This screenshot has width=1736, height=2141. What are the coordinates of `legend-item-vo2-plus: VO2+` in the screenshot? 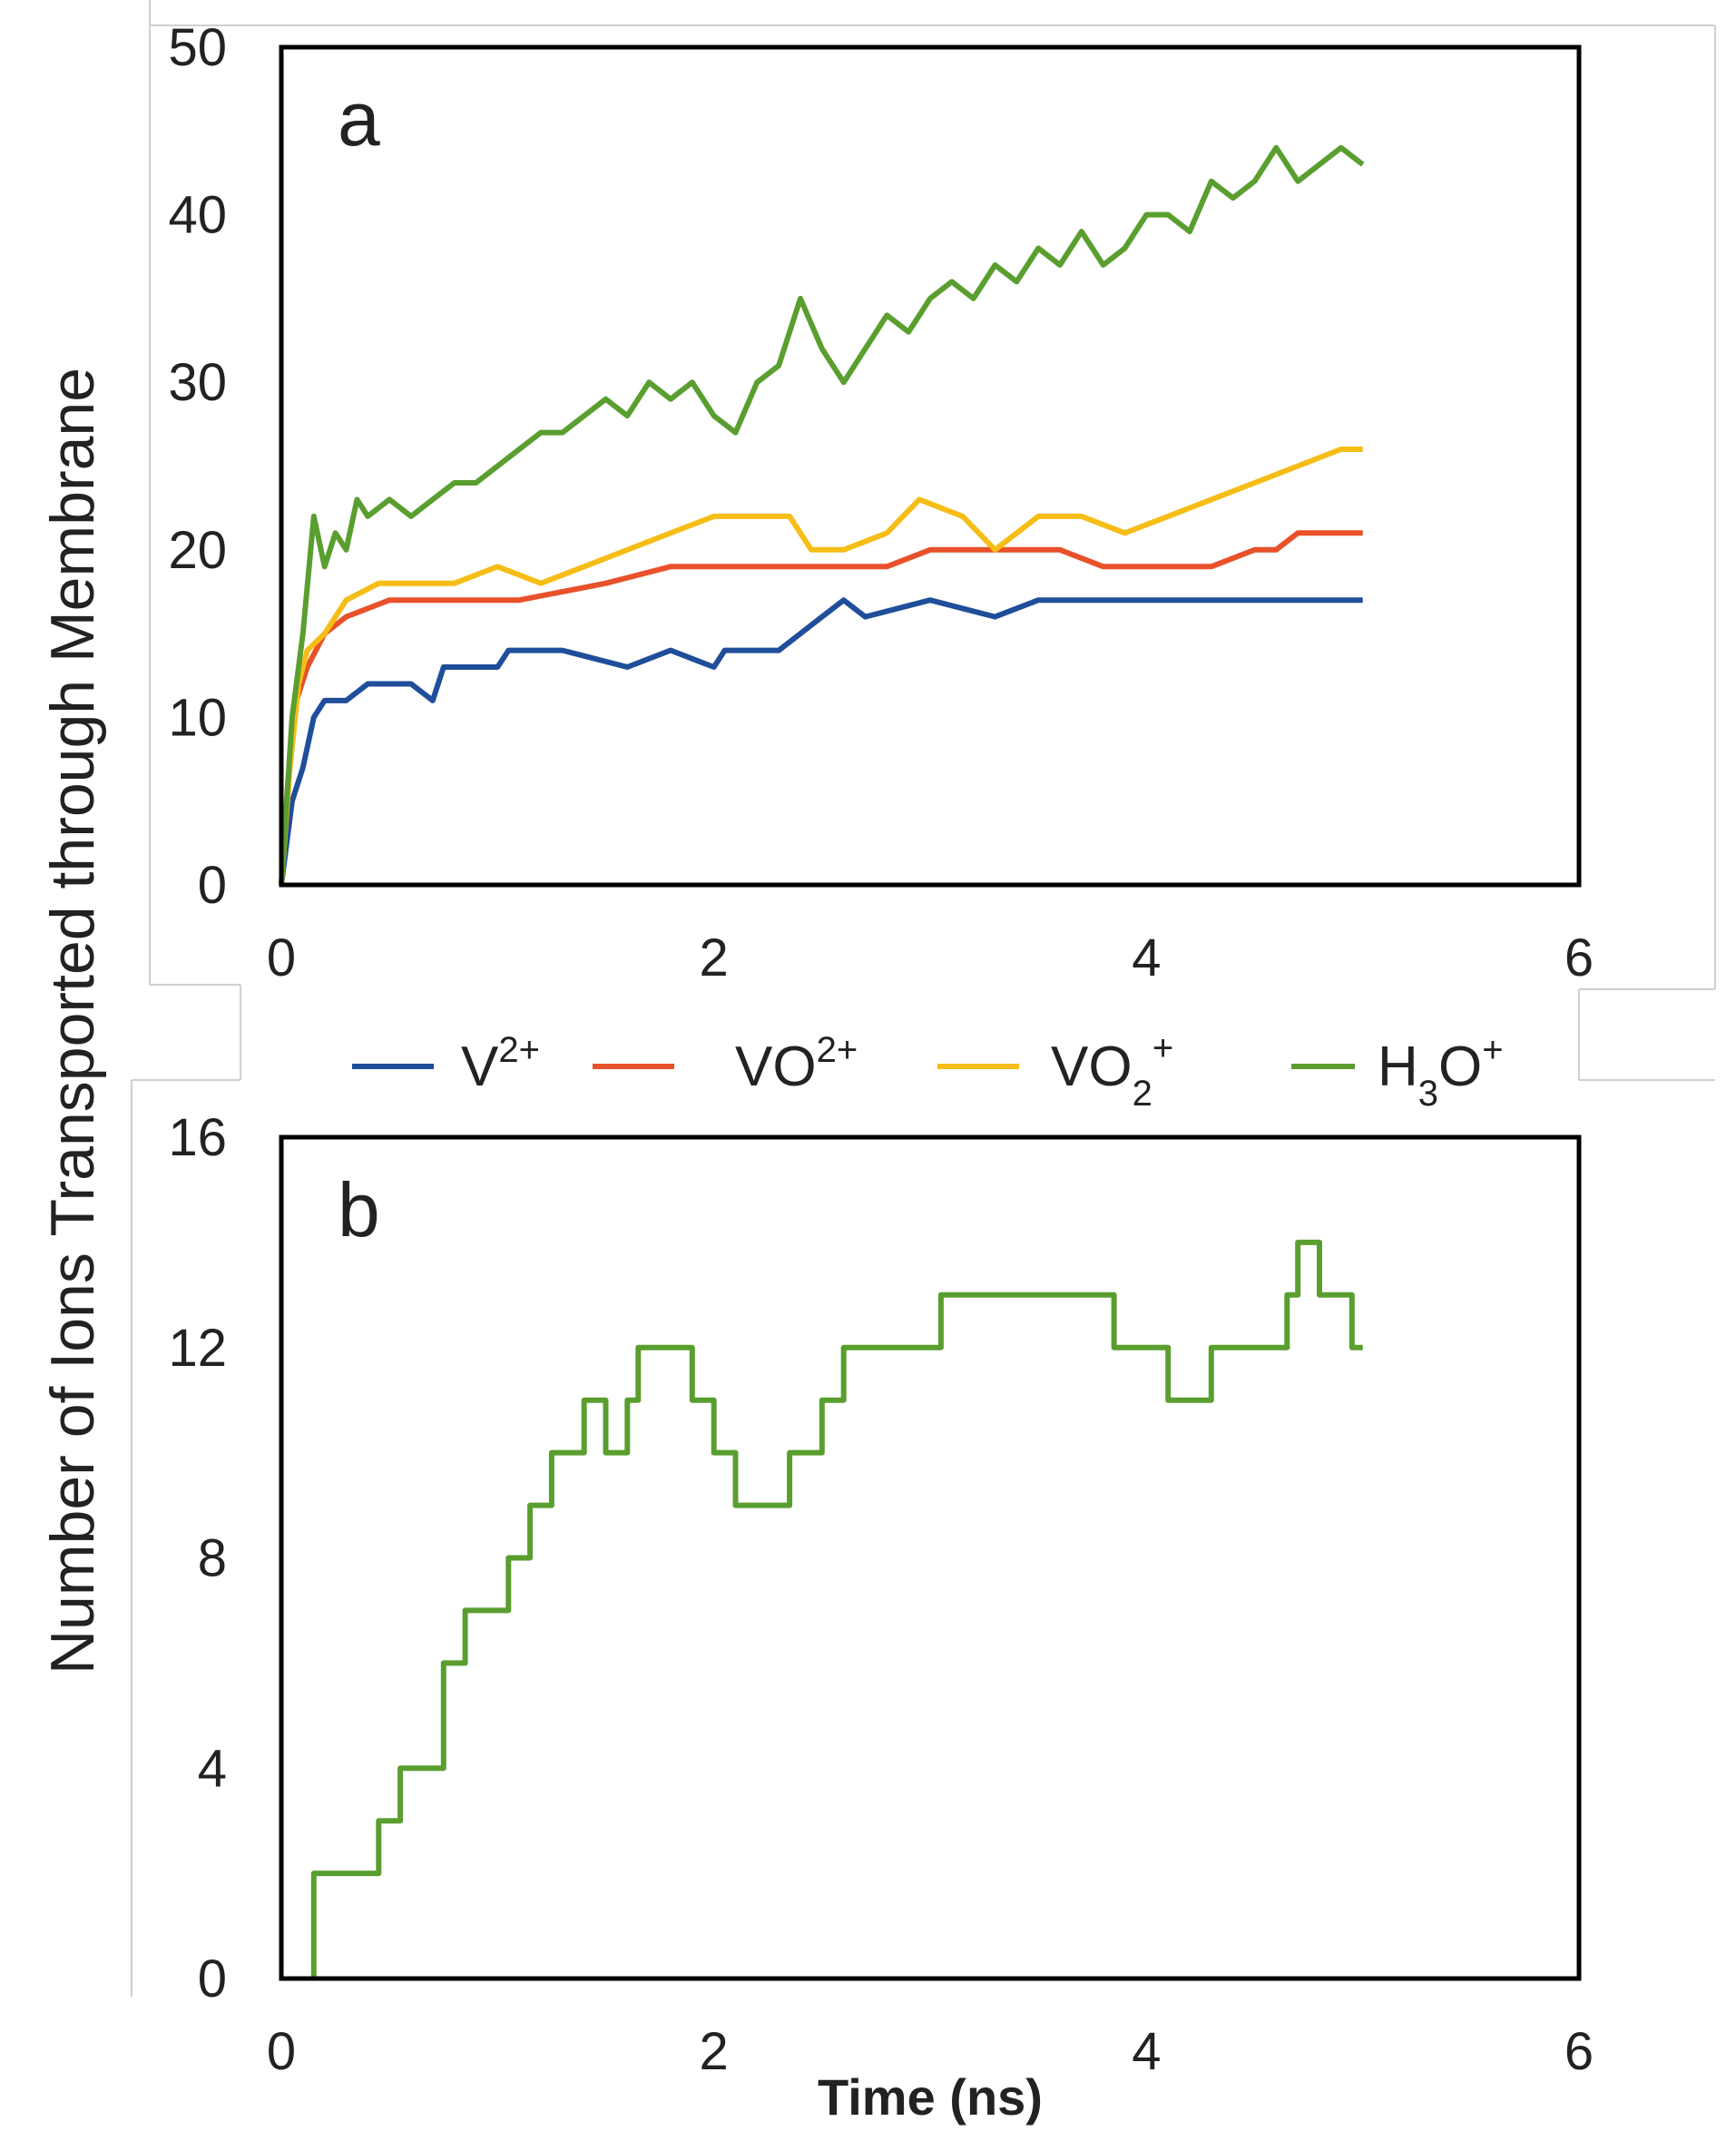 It's located at (1055, 1071).